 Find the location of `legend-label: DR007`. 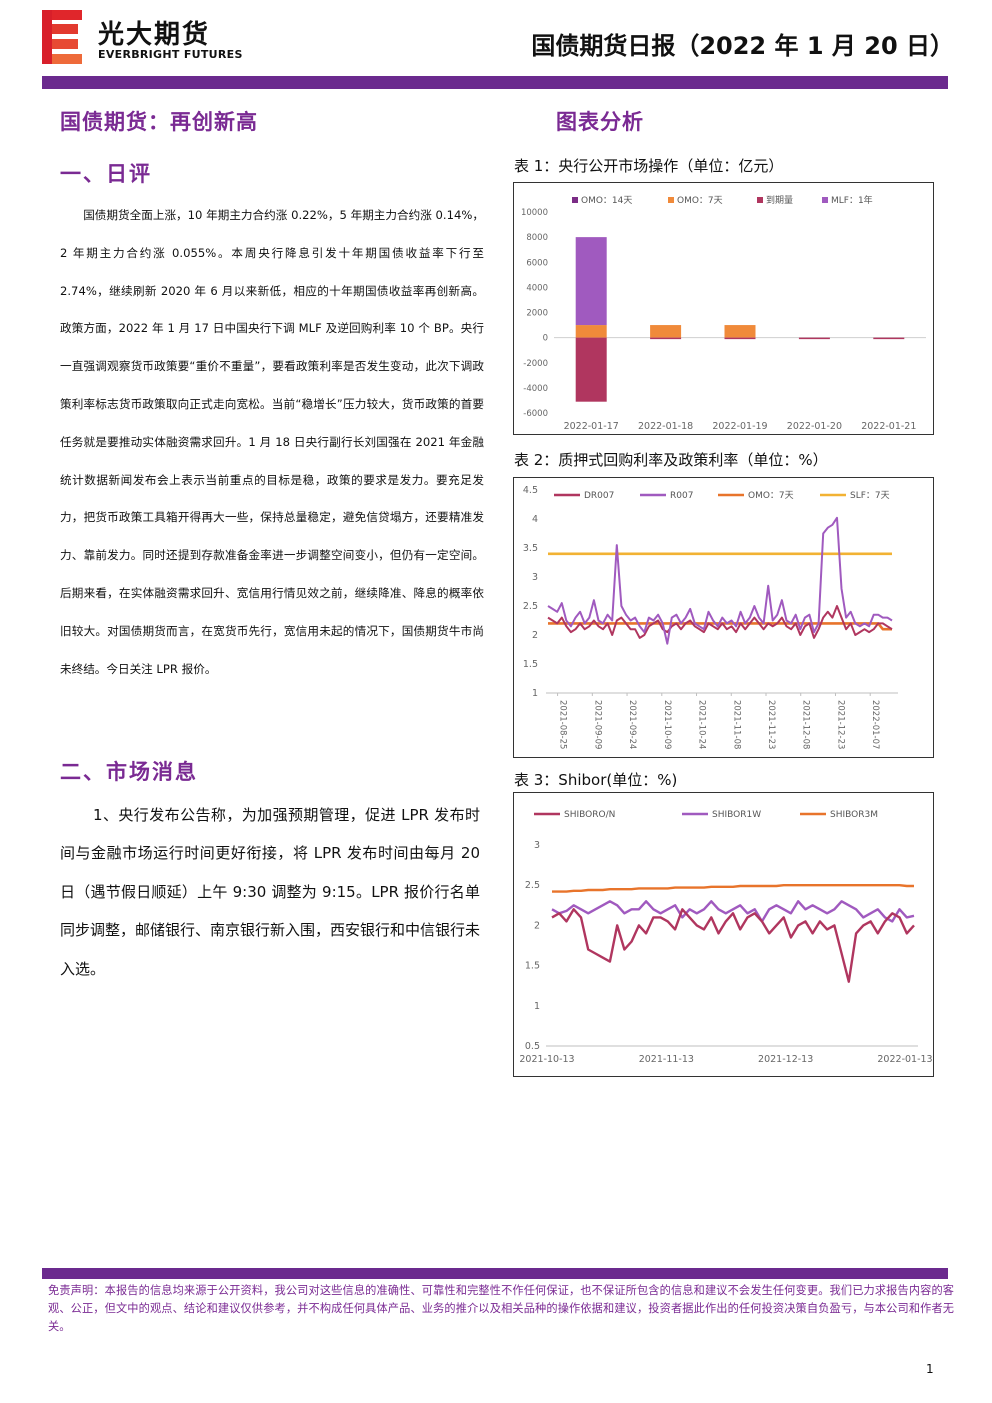

legend-label: DR007 is located at coordinates (599, 496).